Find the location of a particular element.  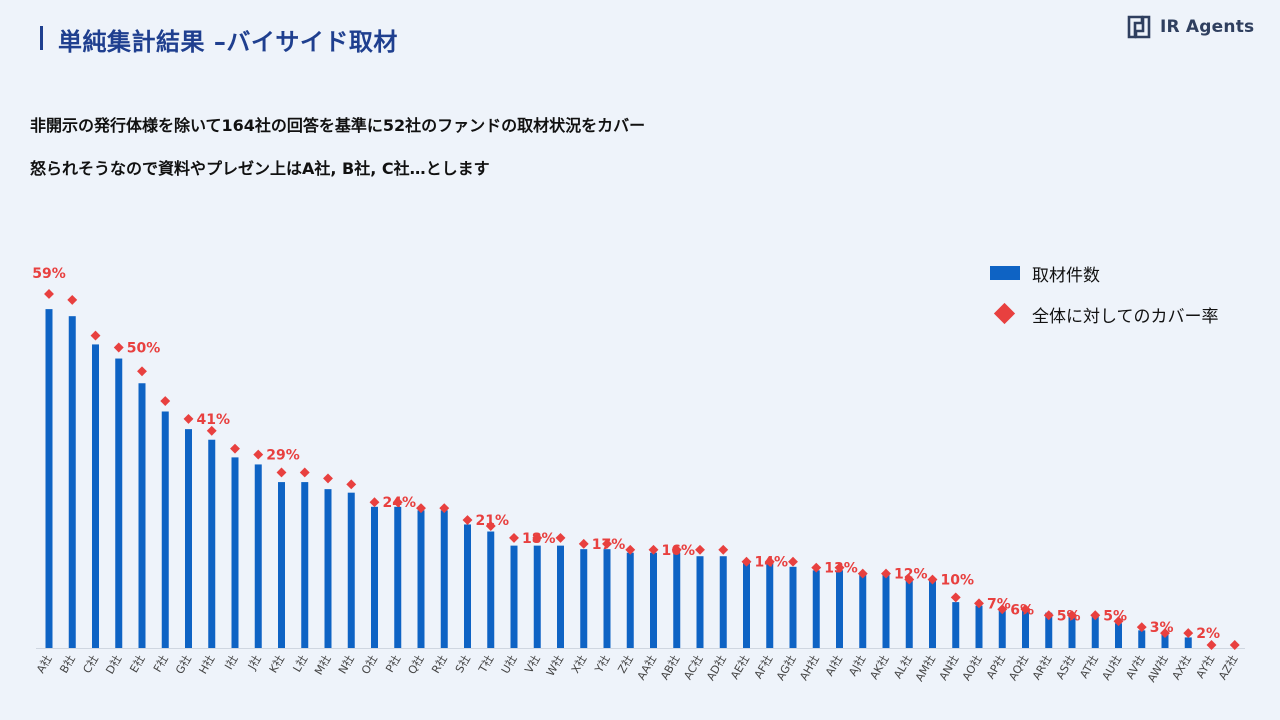

x-tick-label: I社 is located at coordinates (230, 662).